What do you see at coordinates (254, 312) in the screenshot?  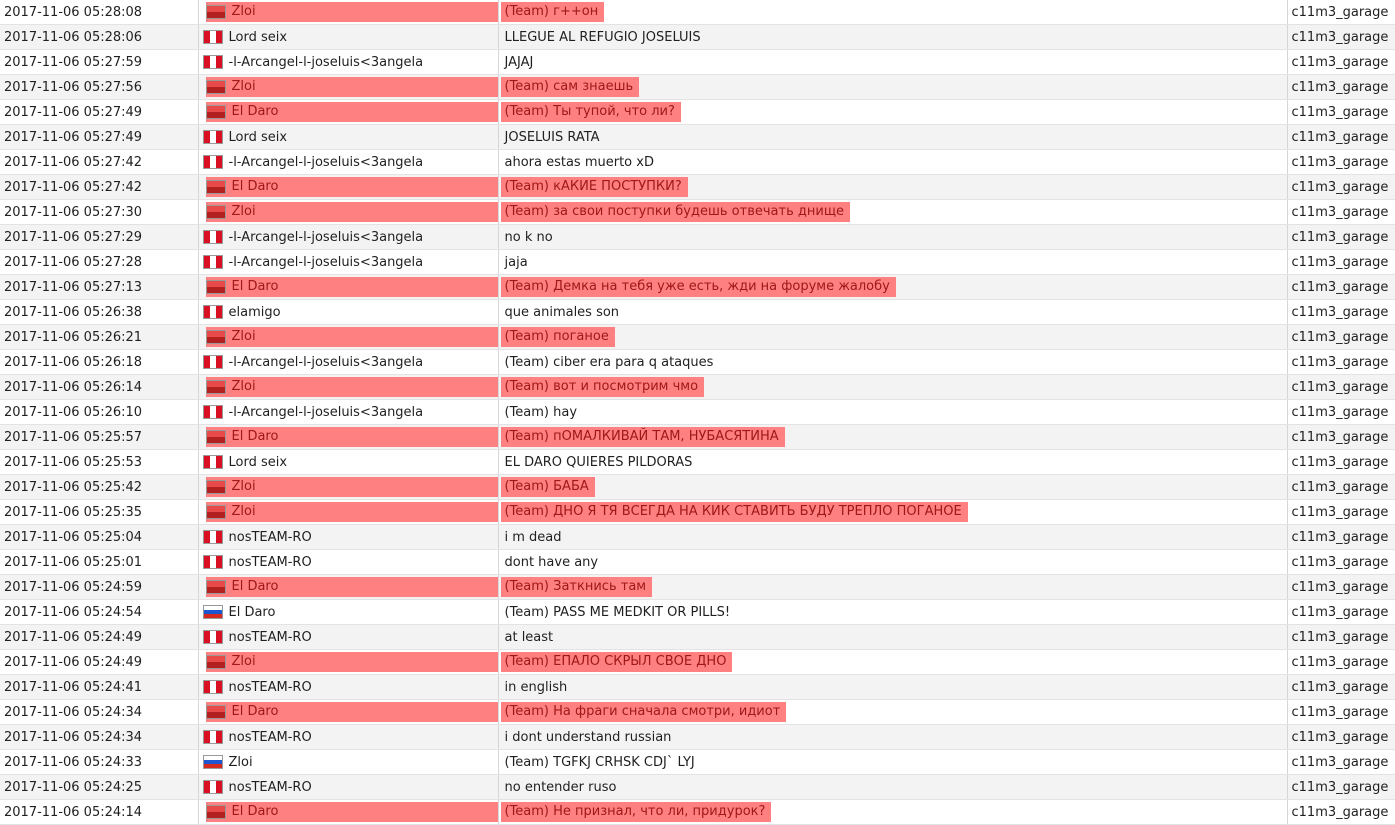 I see `player-name: elamigo` at bounding box center [254, 312].